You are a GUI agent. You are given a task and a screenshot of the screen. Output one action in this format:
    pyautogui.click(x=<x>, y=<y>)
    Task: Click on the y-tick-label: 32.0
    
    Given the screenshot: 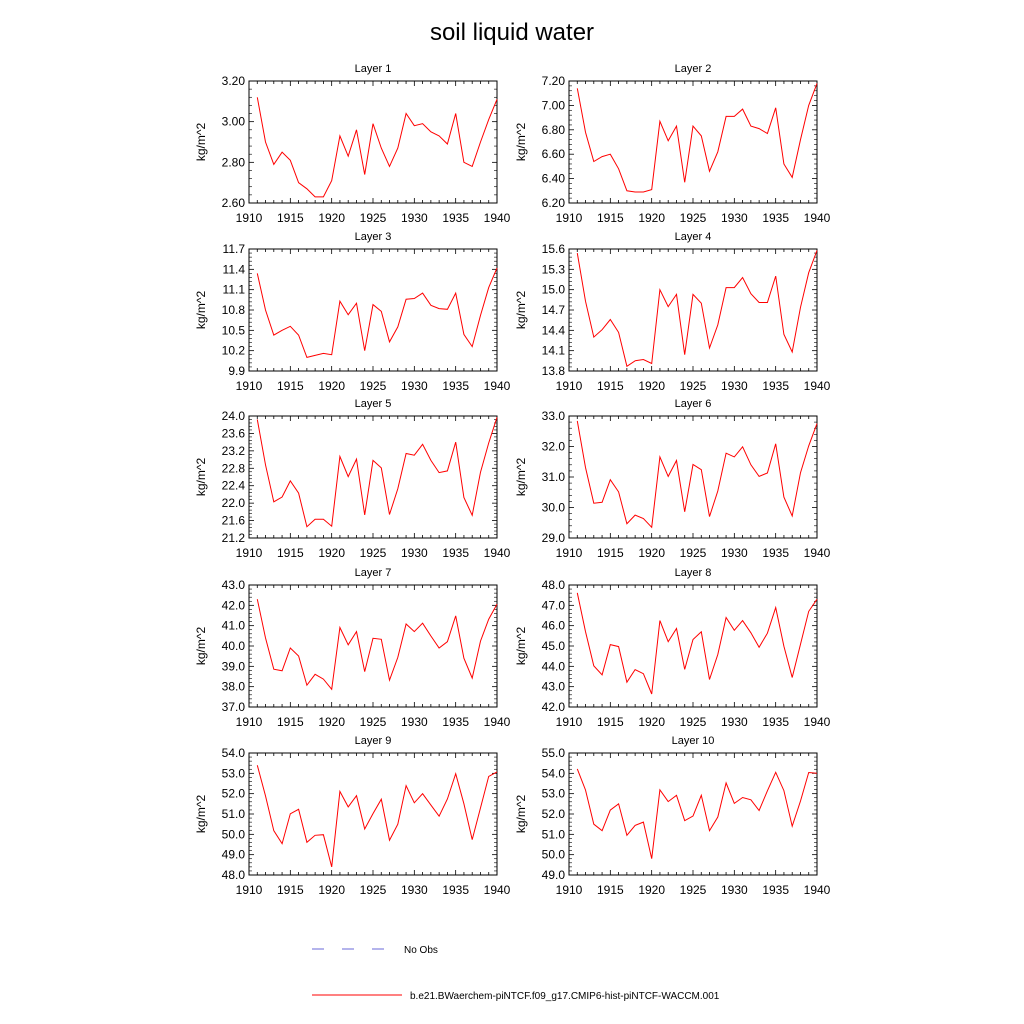 What is the action you would take?
    pyautogui.click(x=554, y=447)
    